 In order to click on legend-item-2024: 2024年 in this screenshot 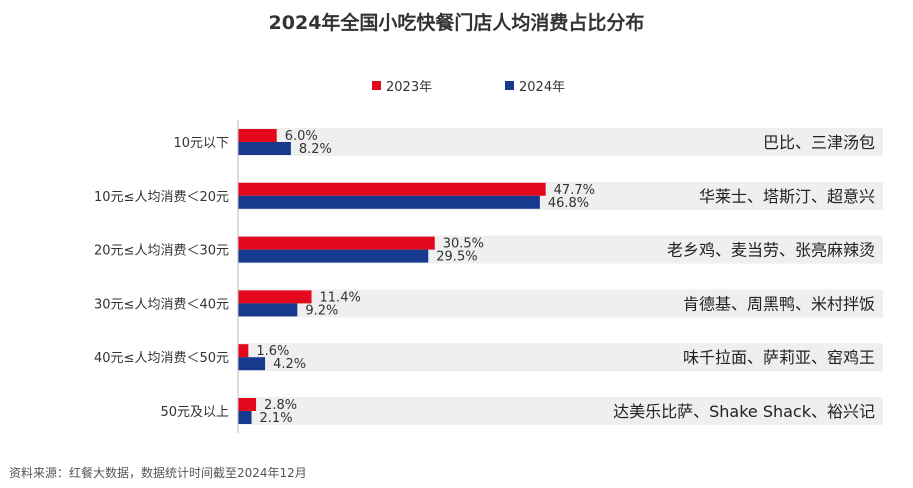, I will do `click(535, 85)`.